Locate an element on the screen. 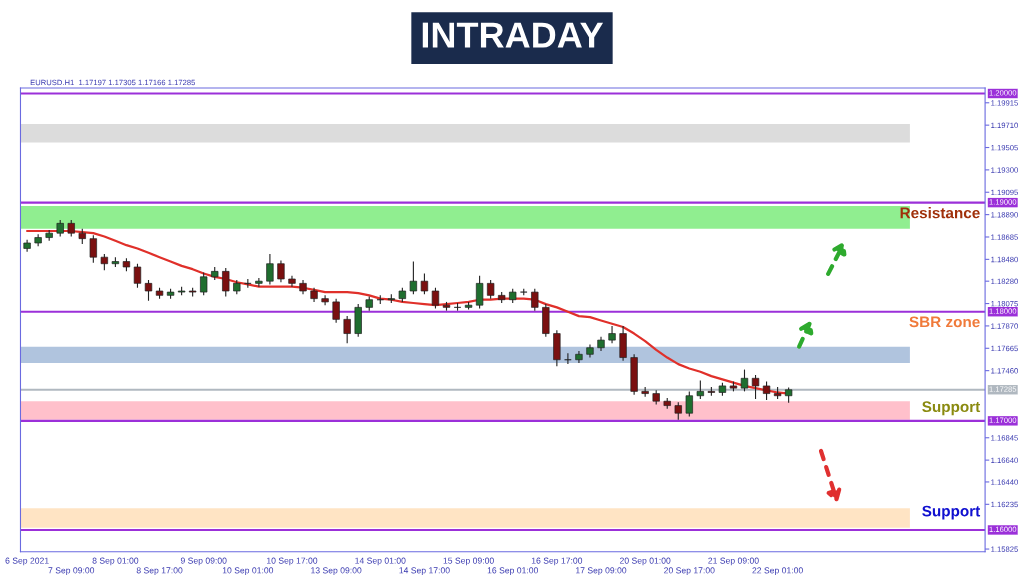 Image resolution: width=1024 pixels, height=587 pixels. x-tick-label: 16 Sep 01:00 is located at coordinates (512, 571).